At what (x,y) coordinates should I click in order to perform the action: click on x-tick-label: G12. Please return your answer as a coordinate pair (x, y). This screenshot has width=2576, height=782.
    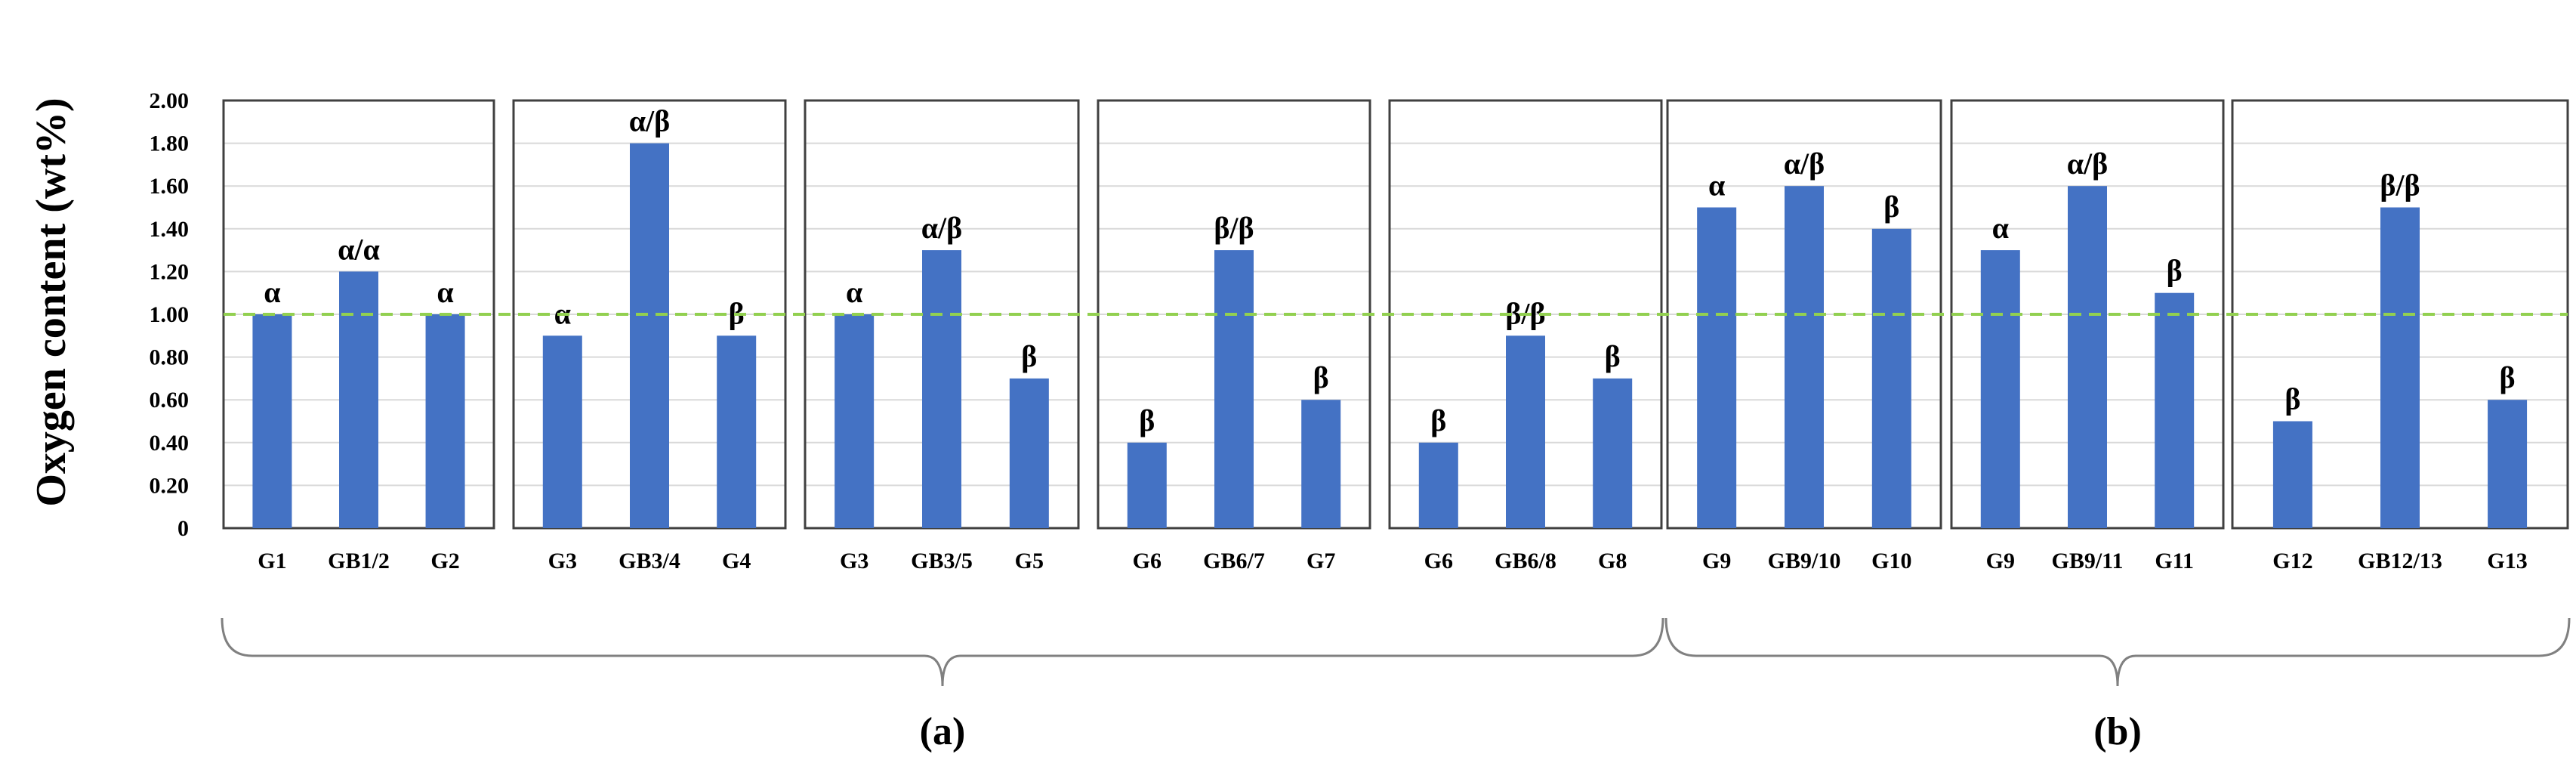
    Looking at the image, I should click on (2292, 561).